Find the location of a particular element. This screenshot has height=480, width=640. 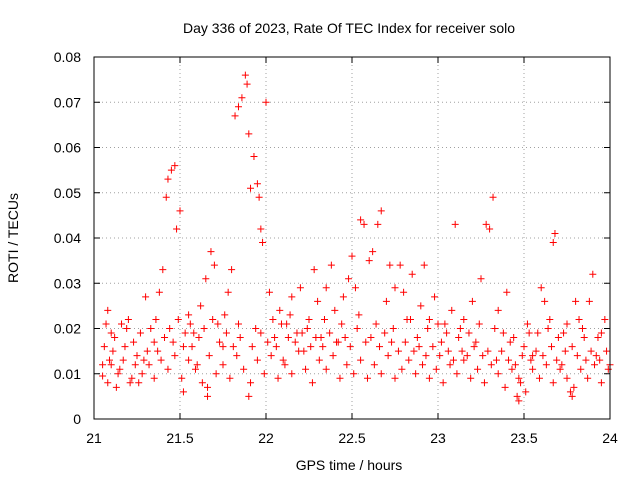

y-tick-label: 0.01 is located at coordinates (67, 374).